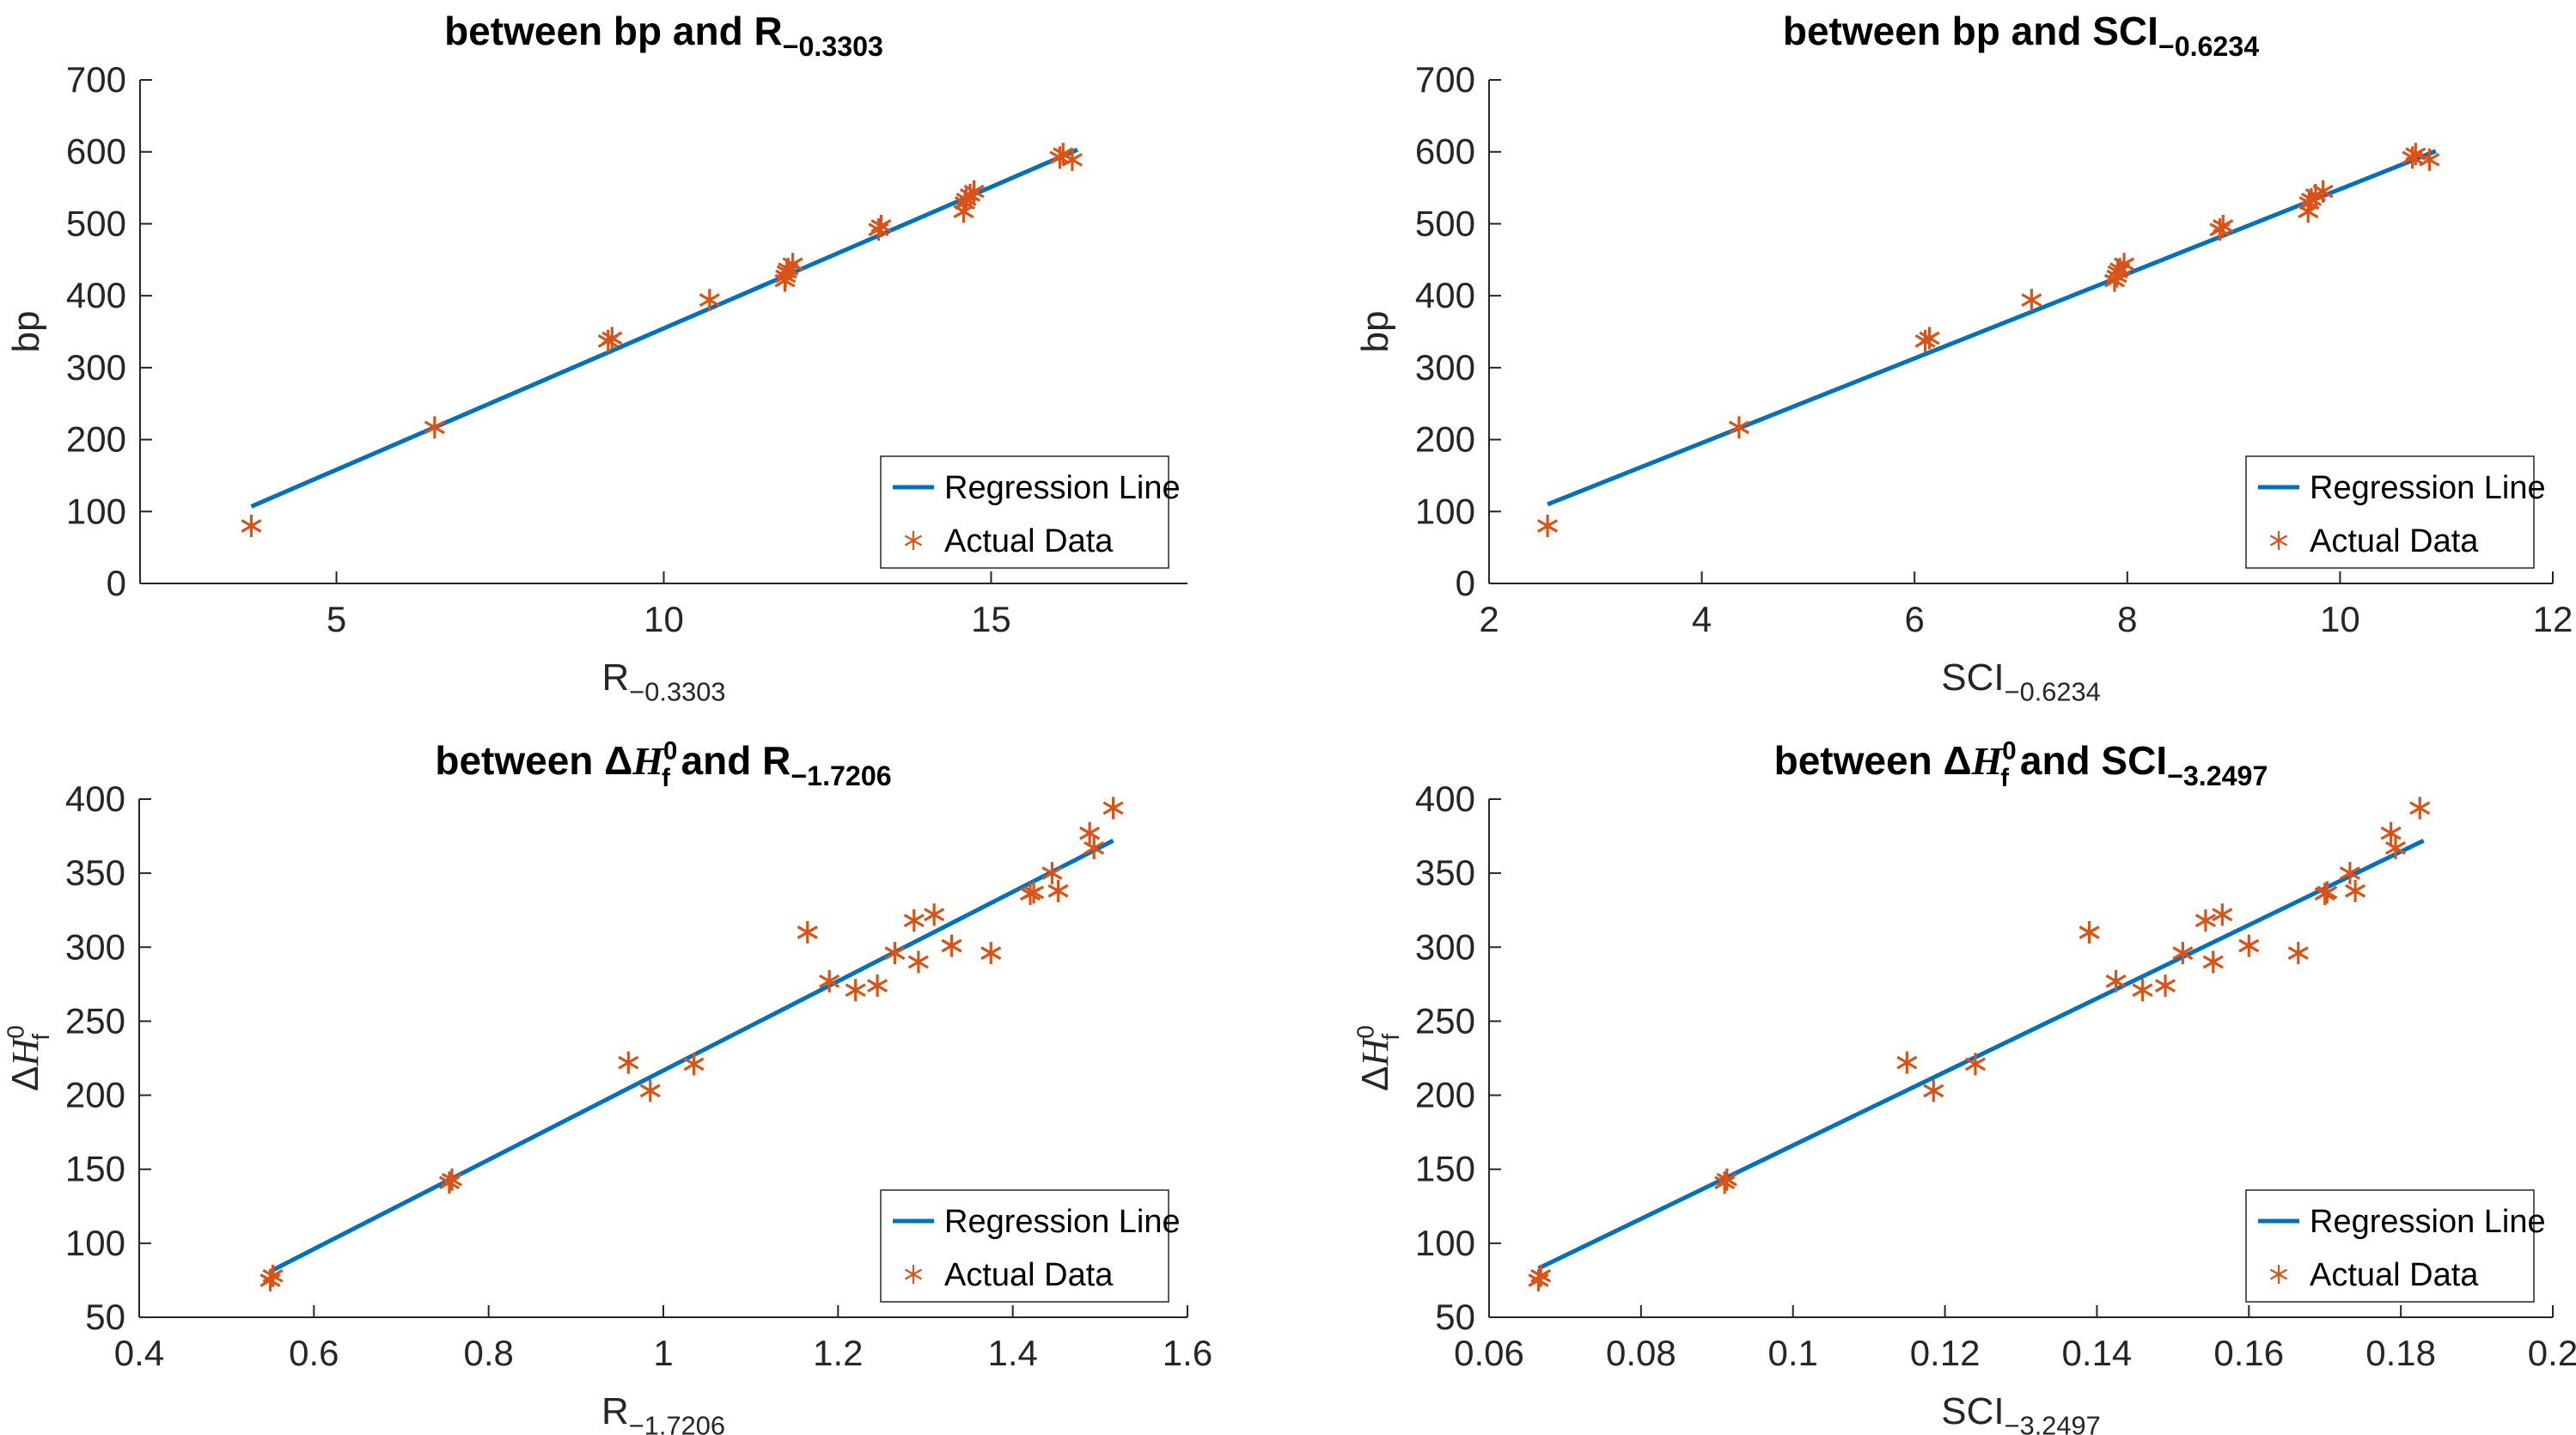 This screenshot has height=1435, width=2576. I want to click on x-tick-label: 6, so click(1915, 619).